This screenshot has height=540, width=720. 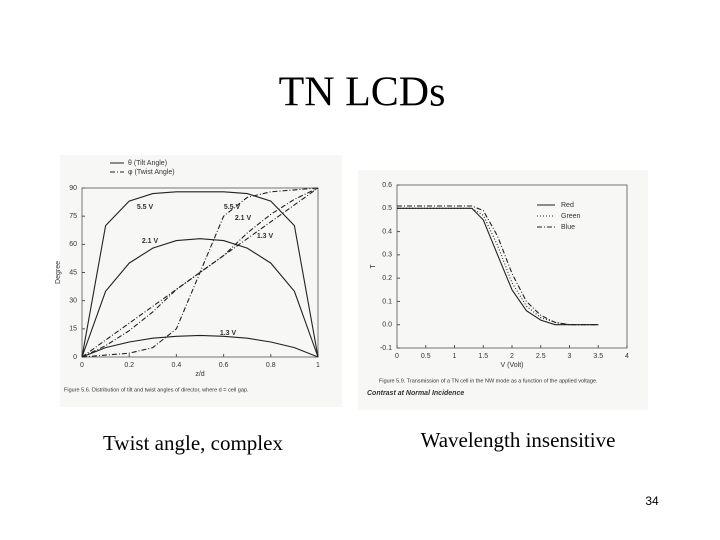 What do you see at coordinates (73, 244) in the screenshot?
I see `y-tick-label: 60` at bounding box center [73, 244].